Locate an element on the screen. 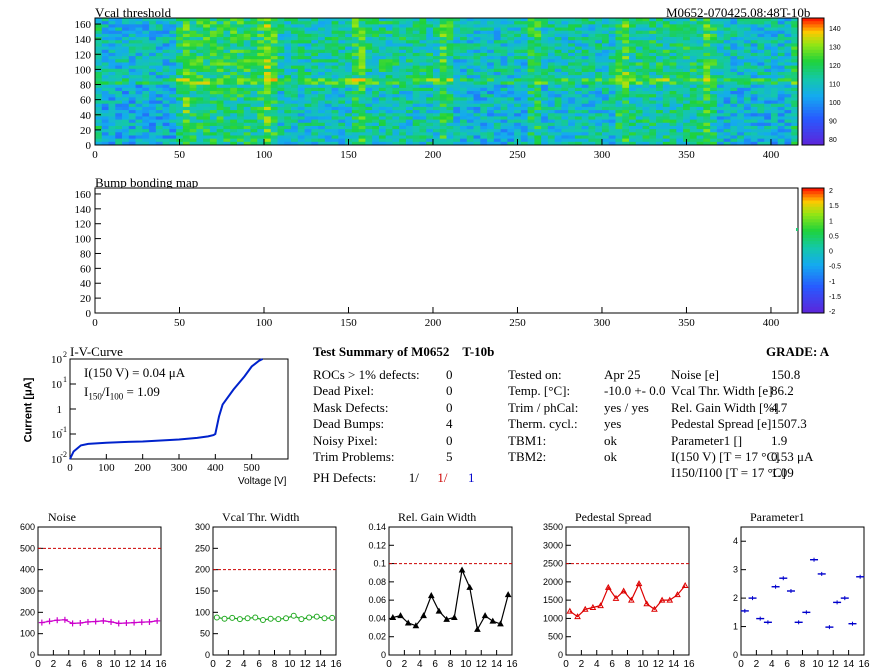 This screenshot has height=672, width=896. summary-mid-value: ok is located at coordinates (610, 440).